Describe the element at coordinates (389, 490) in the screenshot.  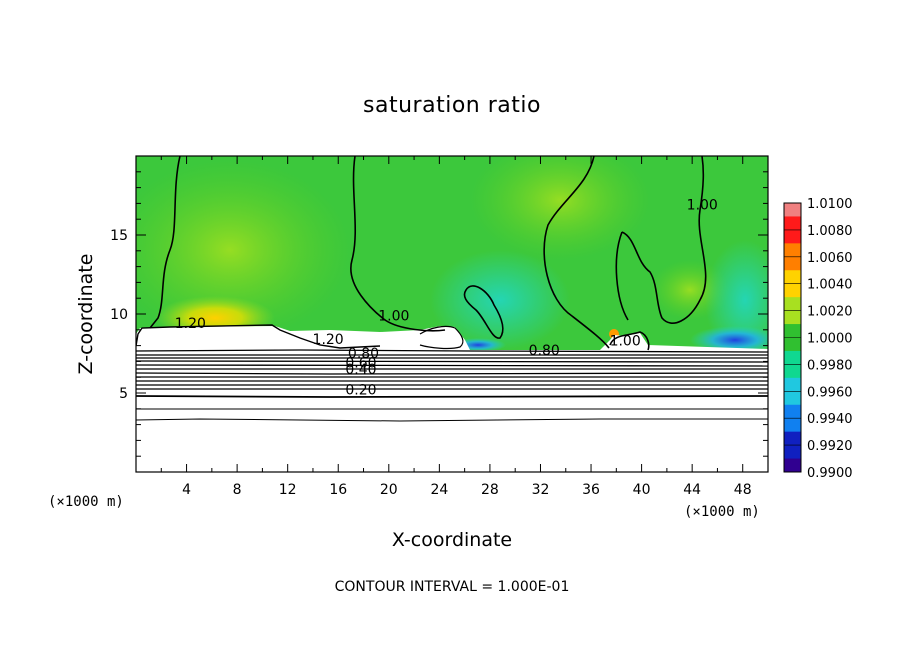
I see `x-tick-label: 20` at that location.